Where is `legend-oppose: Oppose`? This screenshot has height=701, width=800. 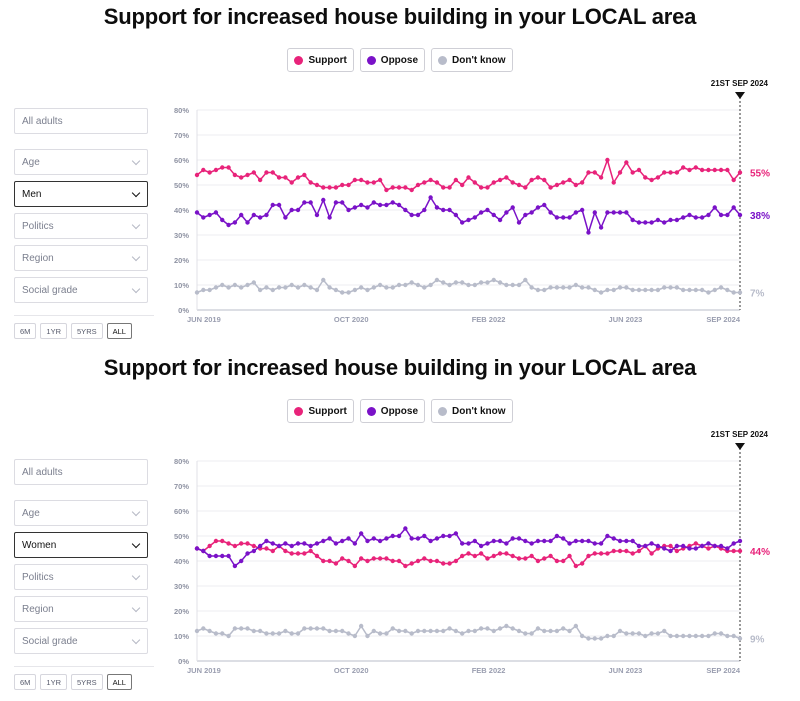
legend-oppose: Oppose is located at coordinates (392, 60).